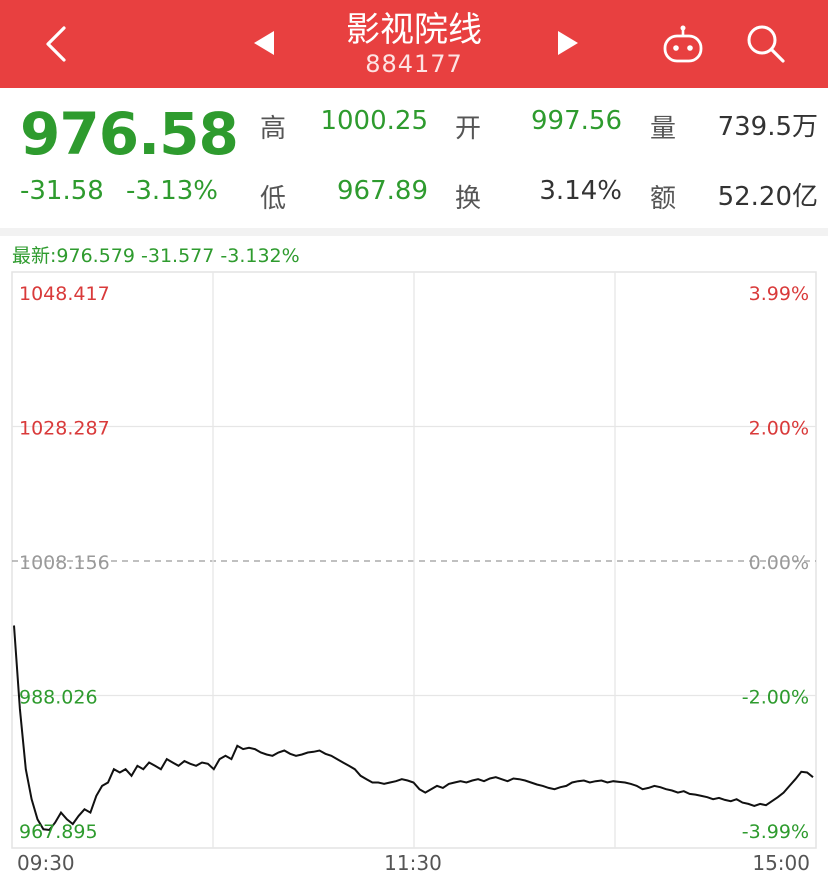  Describe the element at coordinates (64, 428) in the screenshot. I see `left-axis-label: 1028.287` at that location.